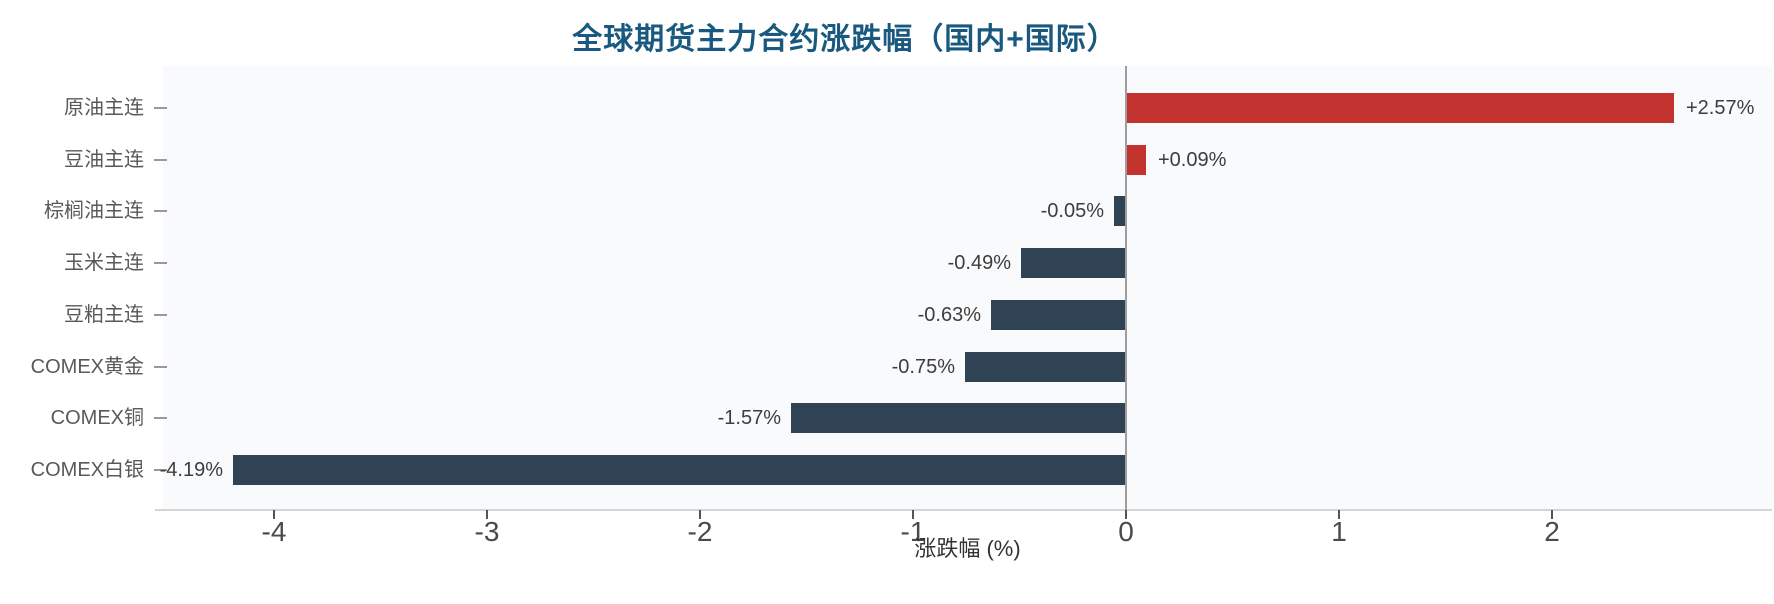 The image size is (1774, 604). Describe the element at coordinates (487, 531) in the screenshot. I see `x-tick-label: -3` at that location.